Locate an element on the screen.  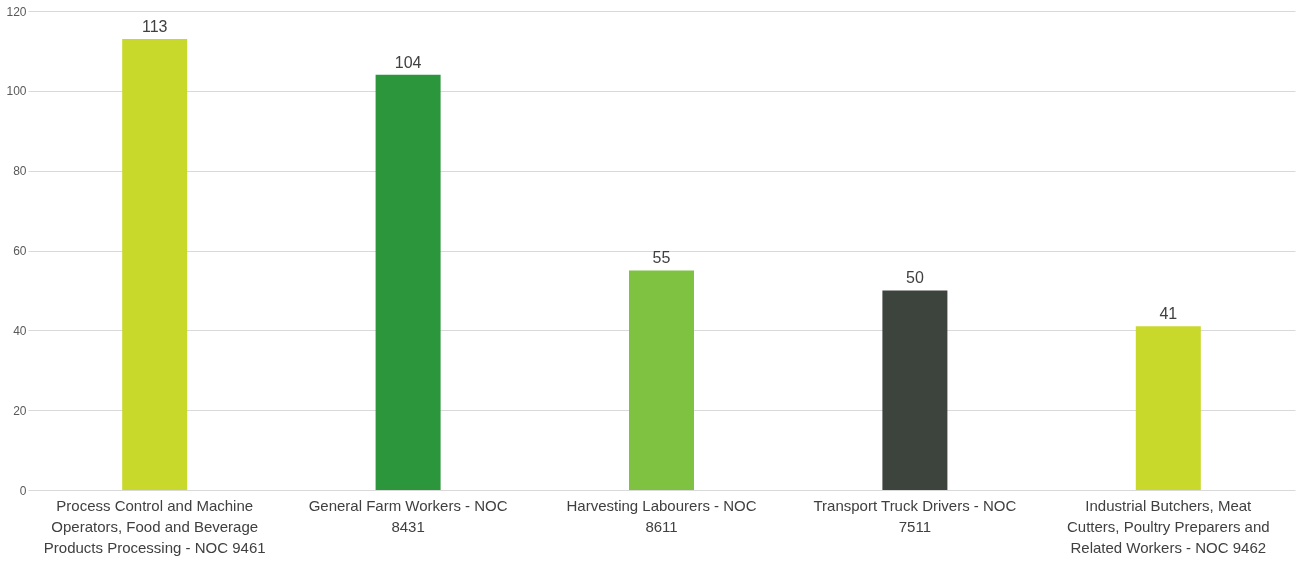
y-tick-label: 40 is located at coordinates (20, 330).